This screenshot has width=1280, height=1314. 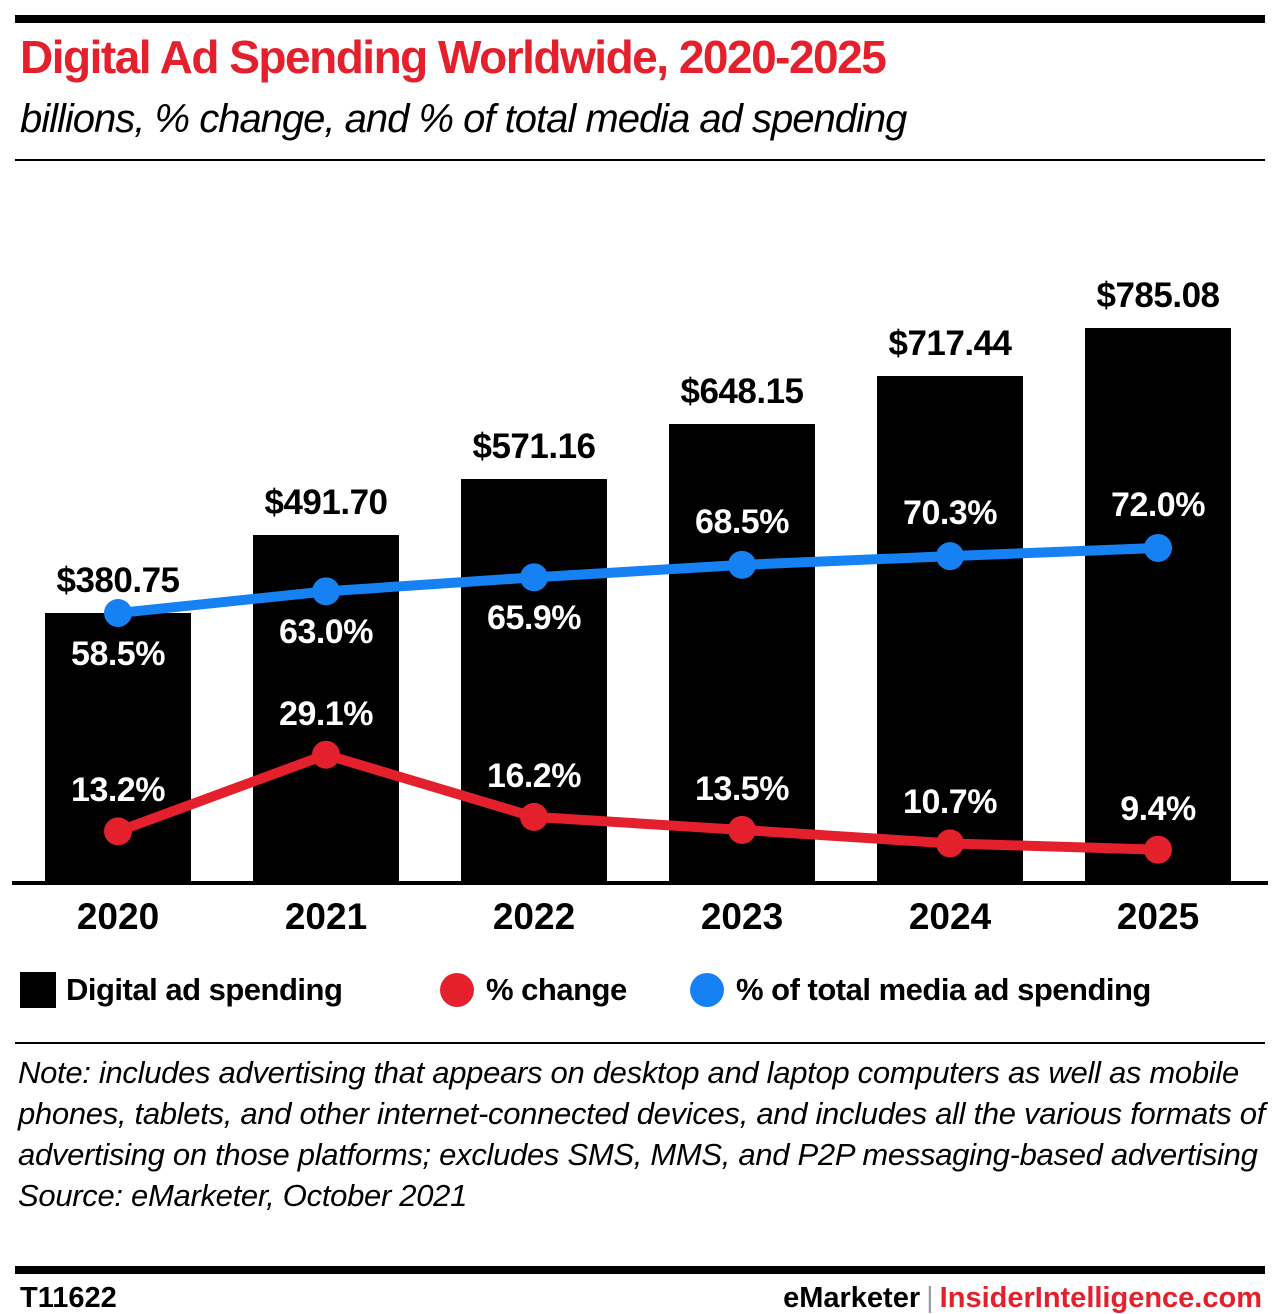 I want to click on blue-dot-swatch-icon, so click(x=707, y=990).